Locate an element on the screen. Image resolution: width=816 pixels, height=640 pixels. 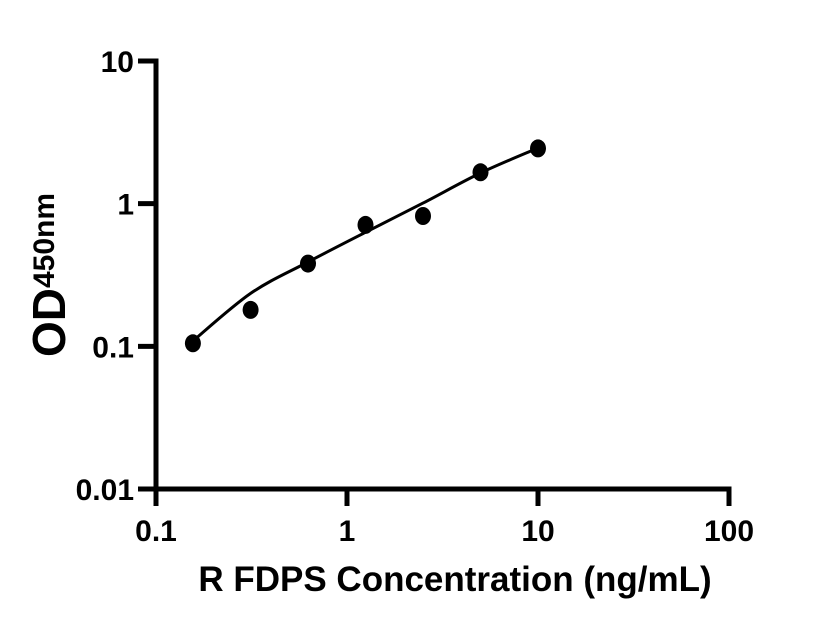
y-axis-title-main: OD is located at coordinates (49, 323).